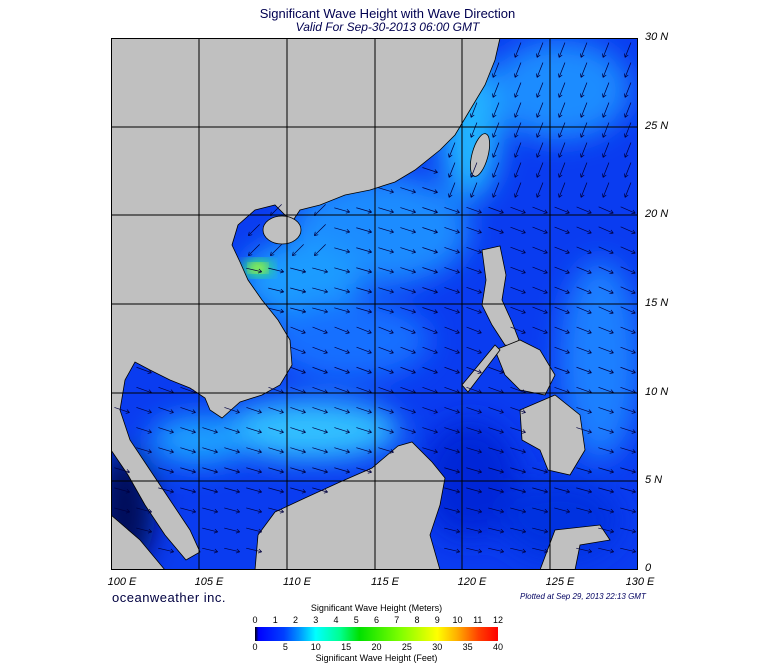  I want to click on lat-label: 30 N, so click(657, 37).